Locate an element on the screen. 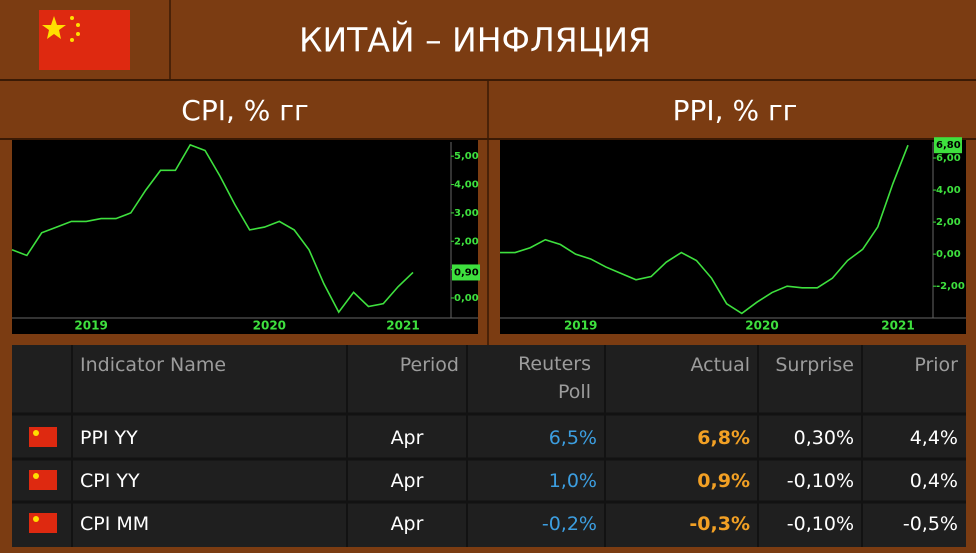  table-cell: -0,5% is located at coordinates (930, 524).